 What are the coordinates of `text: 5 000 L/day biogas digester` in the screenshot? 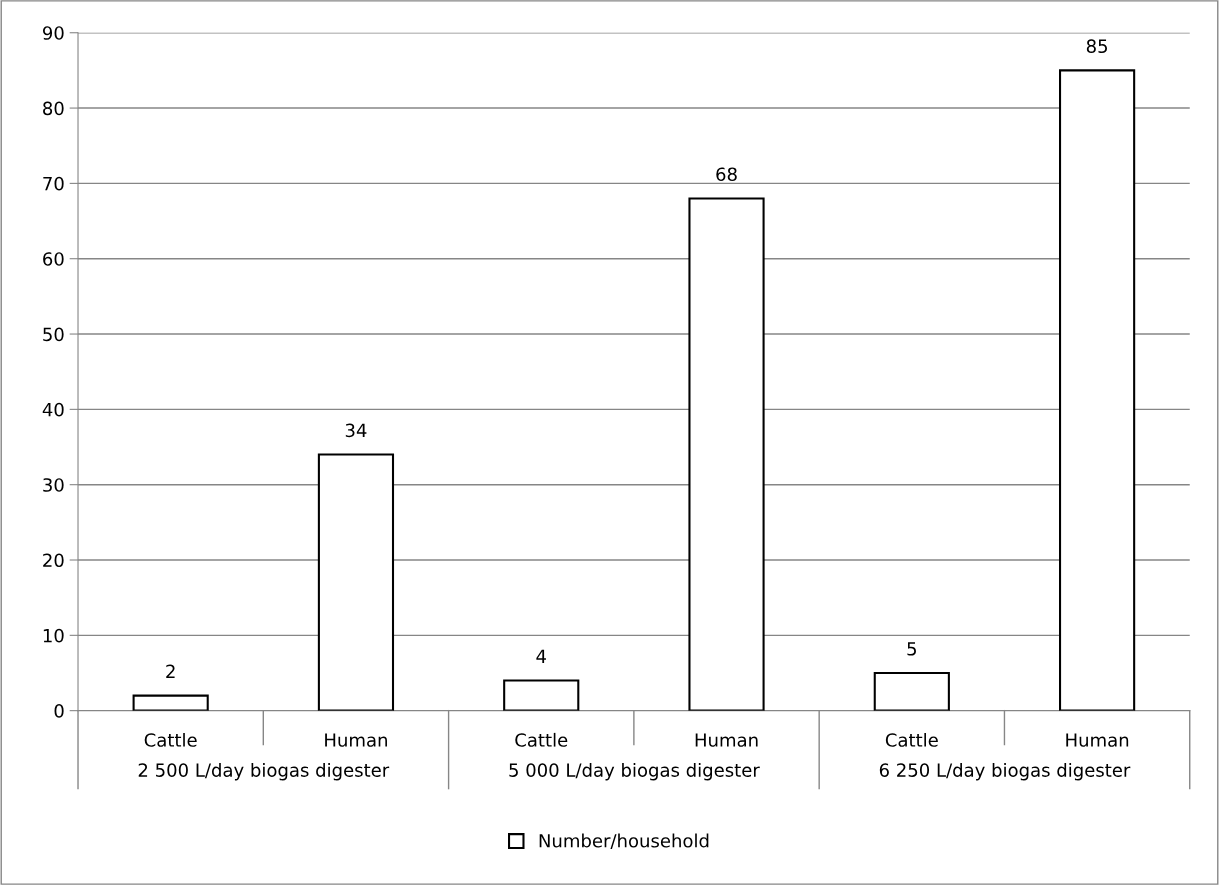 It's located at (634, 771).